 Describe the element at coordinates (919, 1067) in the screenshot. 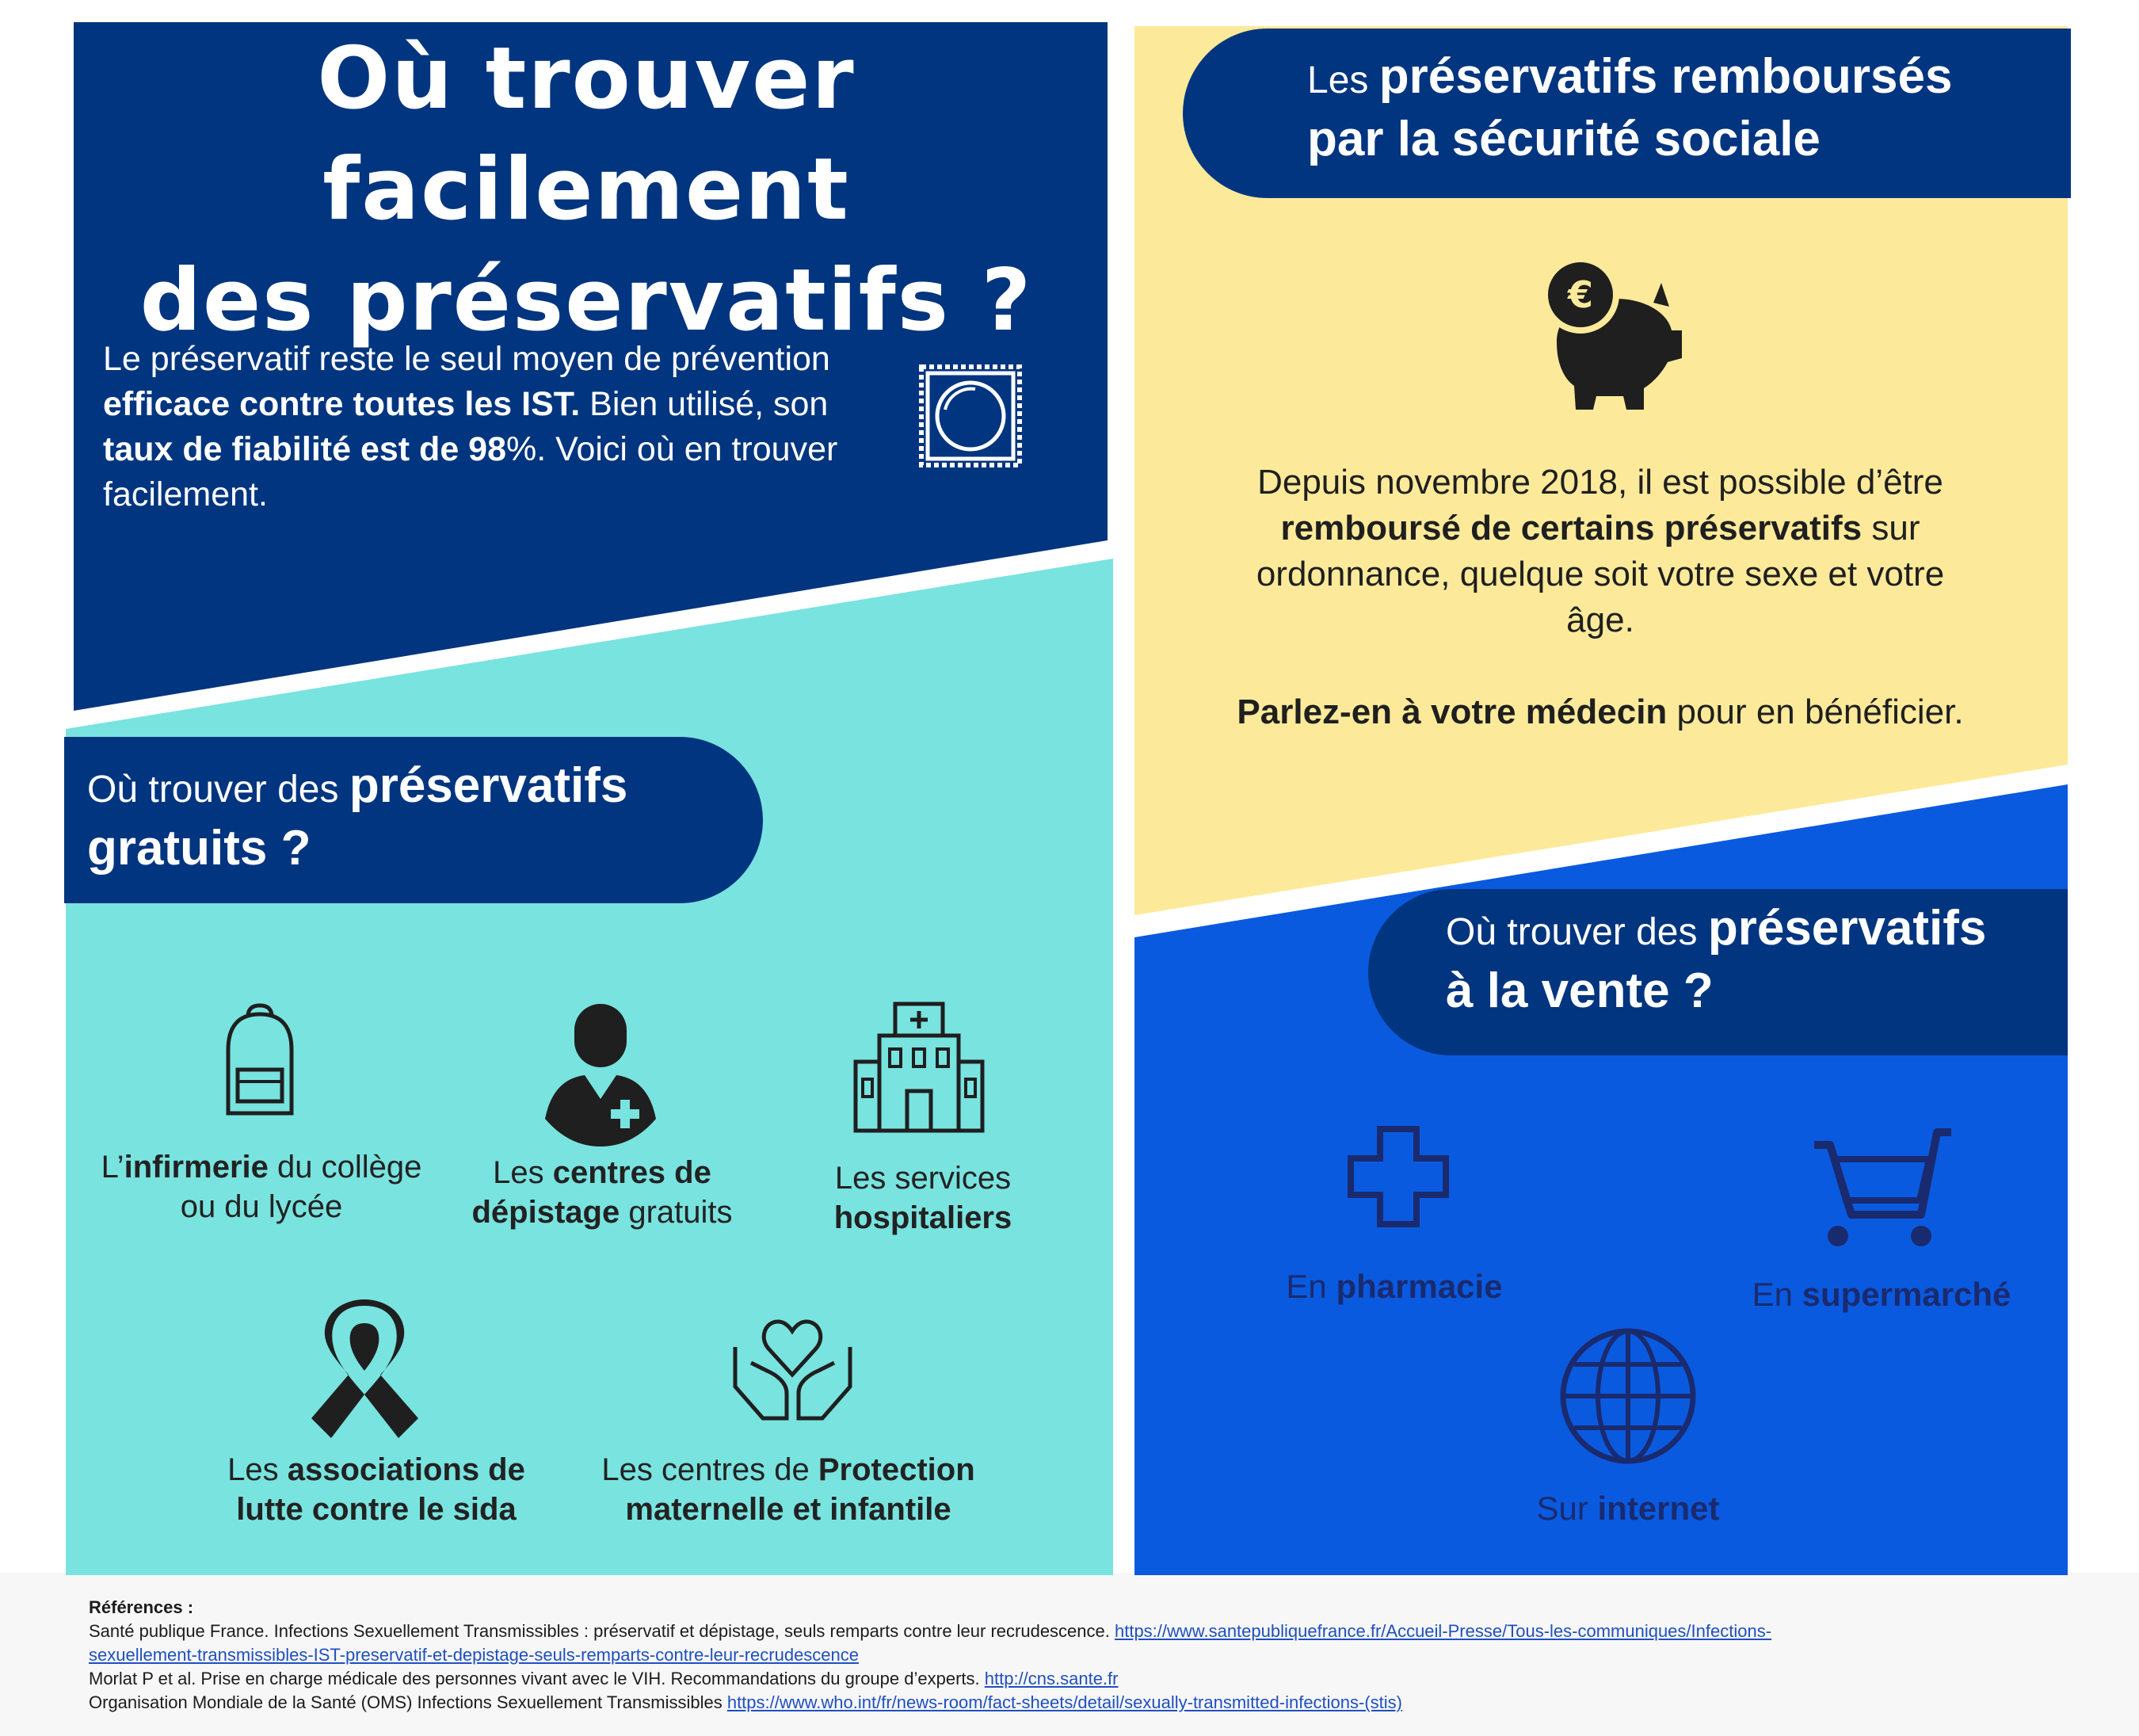

I see `hospital-icon` at that location.